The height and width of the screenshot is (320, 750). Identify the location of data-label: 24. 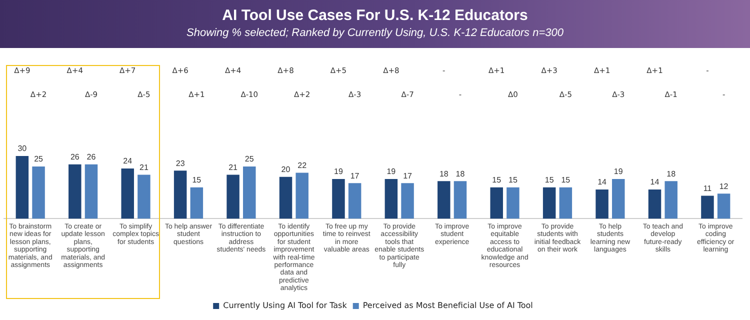
(128, 161).